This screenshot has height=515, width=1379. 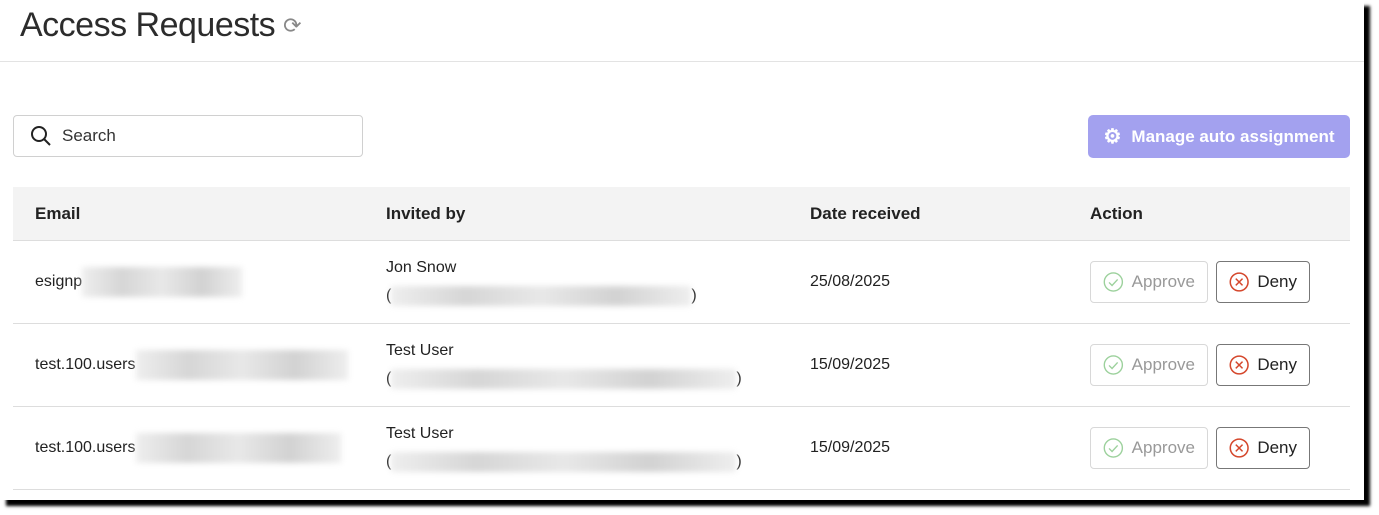 What do you see at coordinates (59, 282) in the screenshot?
I see `email-text: esignp` at bounding box center [59, 282].